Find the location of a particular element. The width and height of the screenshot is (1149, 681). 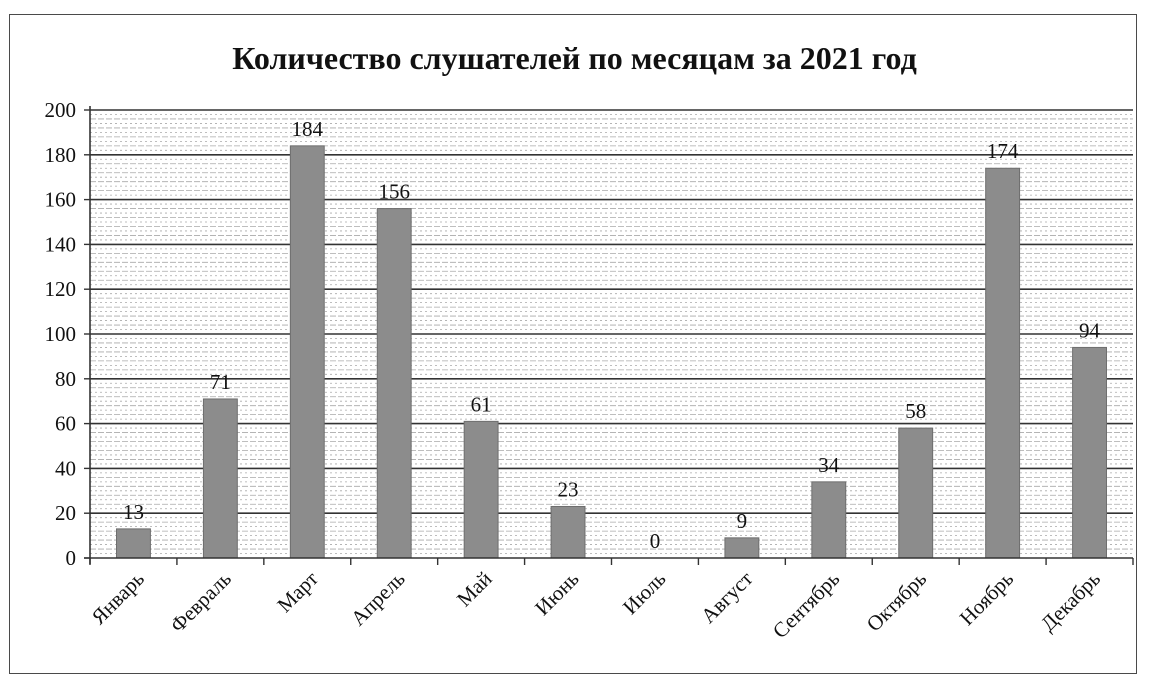

x-tick-label: Июнь is located at coordinates (557, 594).